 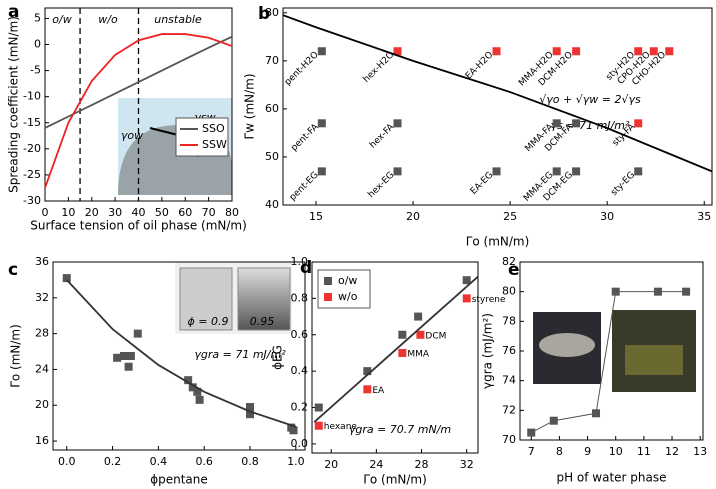 I want to click on x-tick-label: 0, so click(x=45, y=212).